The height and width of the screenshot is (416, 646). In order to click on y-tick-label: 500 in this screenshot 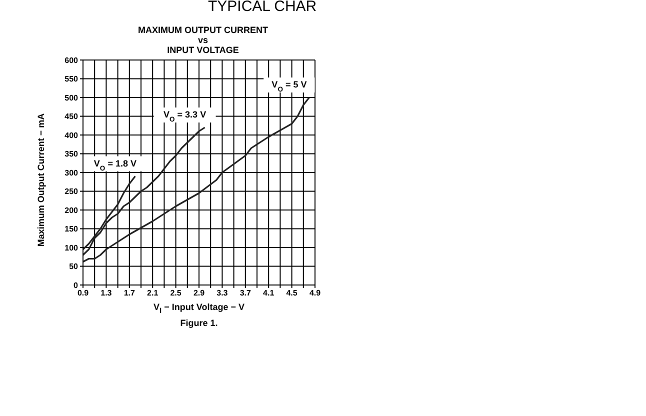, I will do `click(71, 97)`.